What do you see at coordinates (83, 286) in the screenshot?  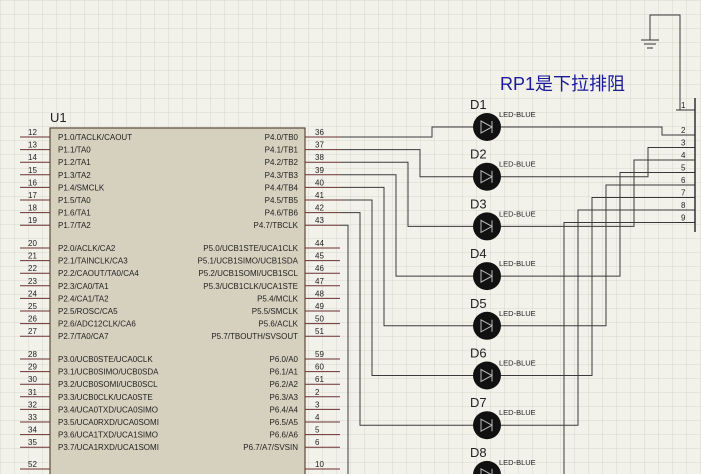 I see `pin-label: P2.3/CA0/TA1` at bounding box center [83, 286].